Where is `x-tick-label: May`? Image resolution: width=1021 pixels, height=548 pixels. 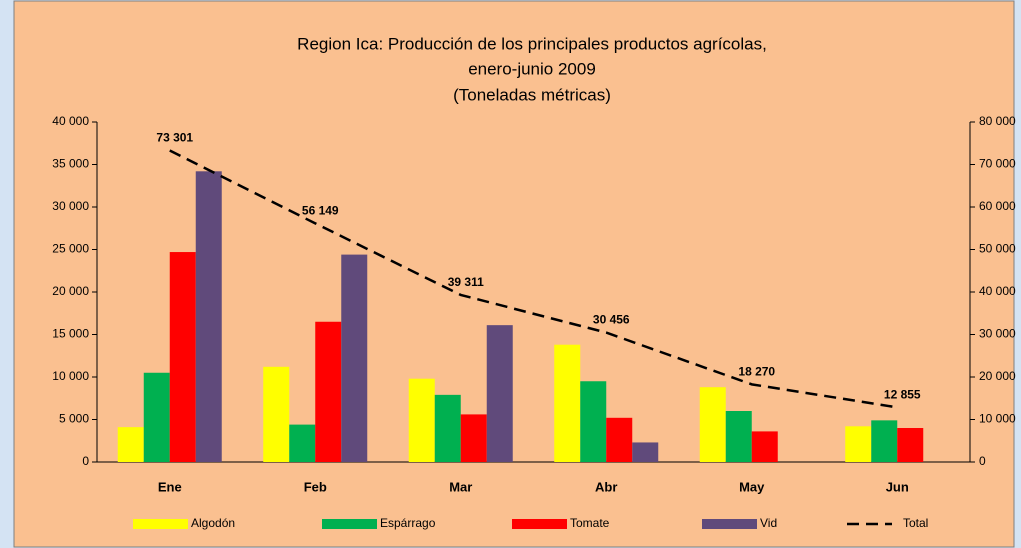
x-tick-label: May is located at coordinates (752, 486).